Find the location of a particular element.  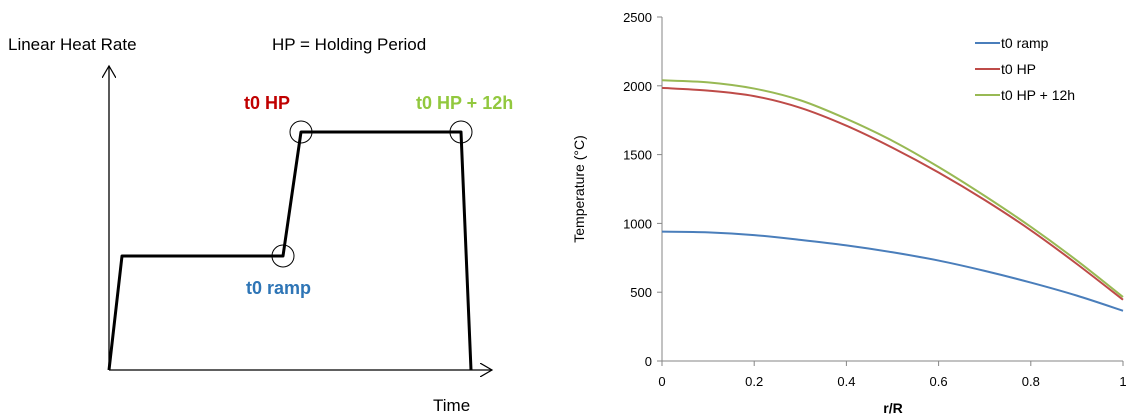

diagram-legend-note: HP = Holding Period is located at coordinates (349, 44).